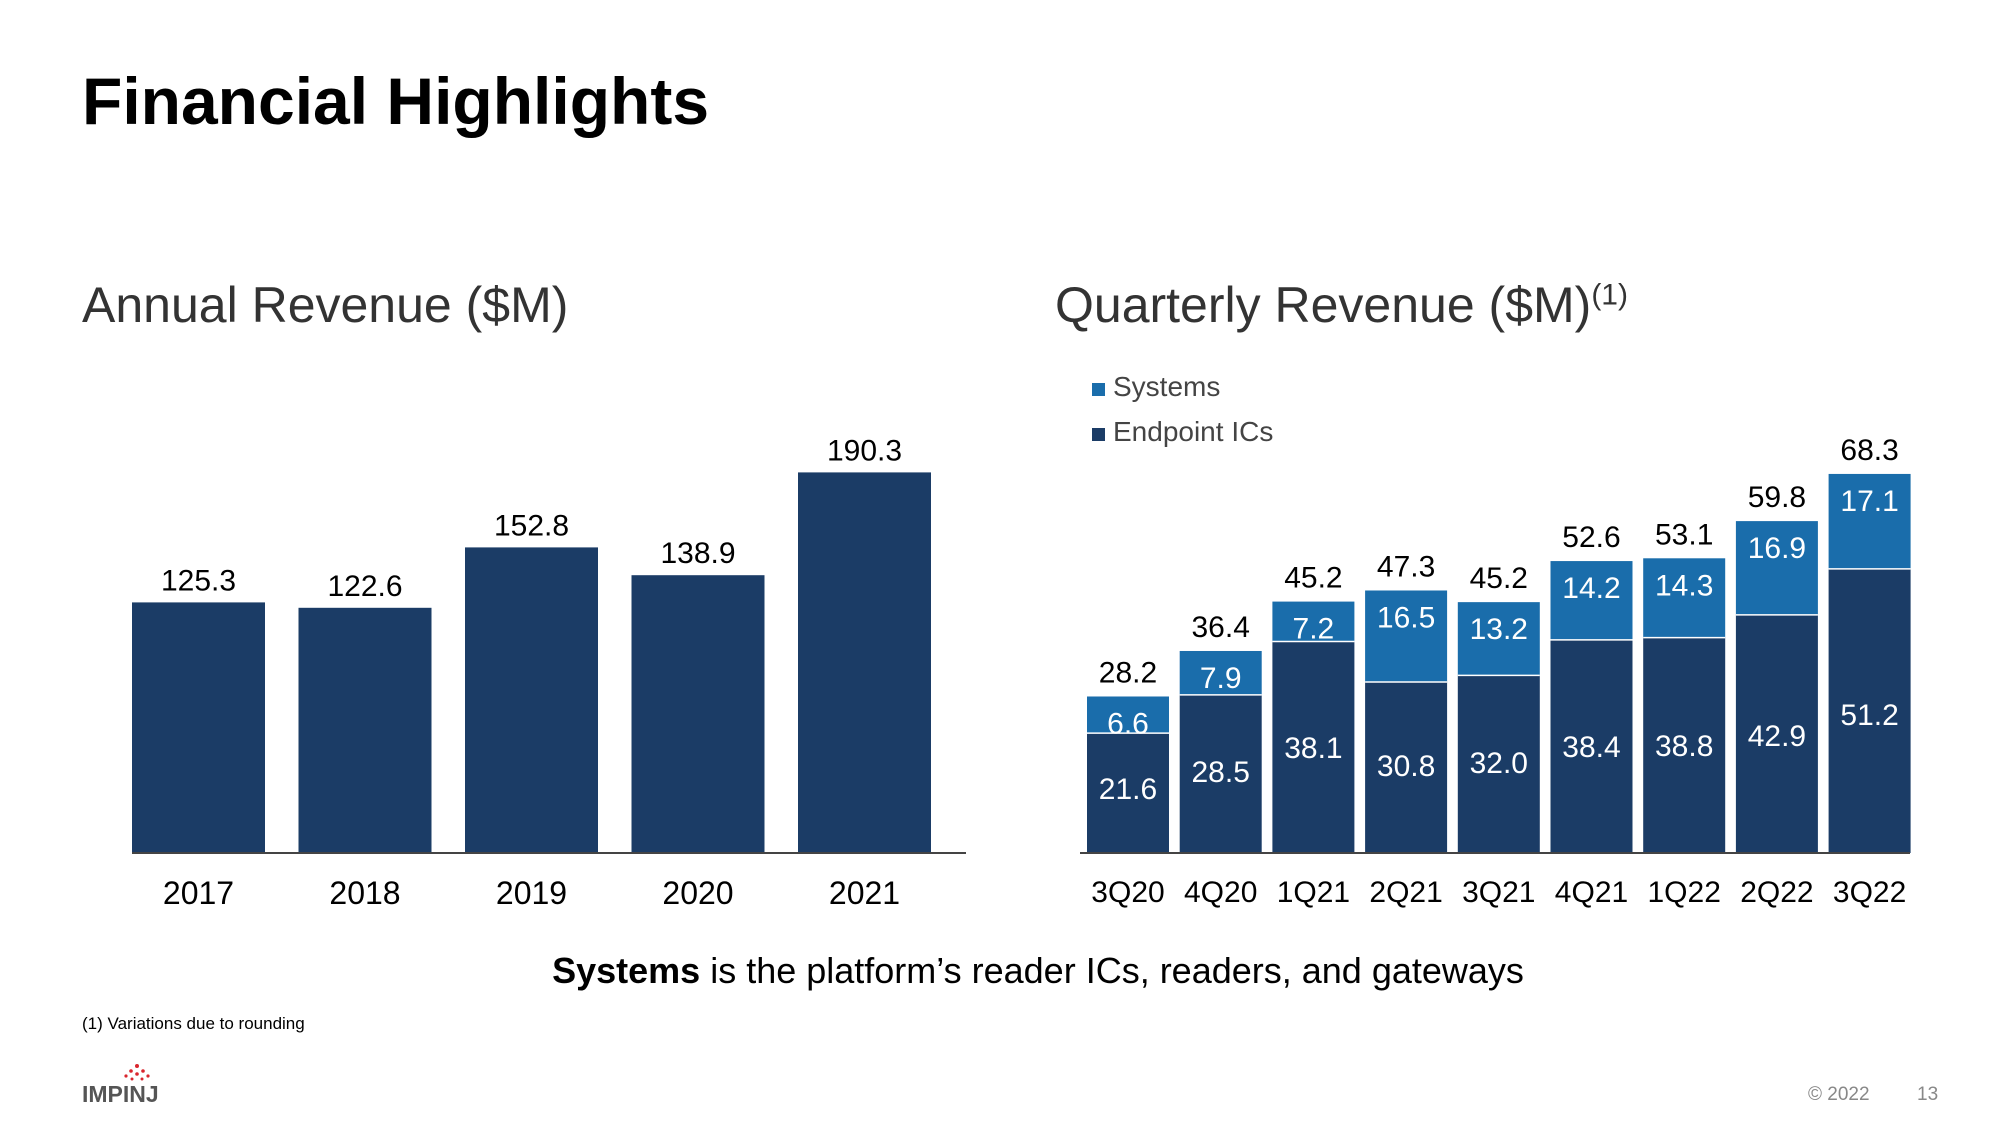 The width and height of the screenshot is (2000, 1125). I want to click on quarterly-total-label-2Q21: 47.3, so click(1406, 566).